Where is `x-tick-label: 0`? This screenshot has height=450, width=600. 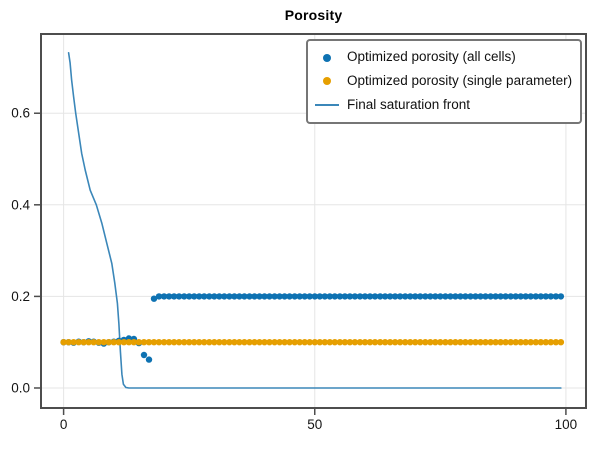
x-tick-label: 0 is located at coordinates (64, 424).